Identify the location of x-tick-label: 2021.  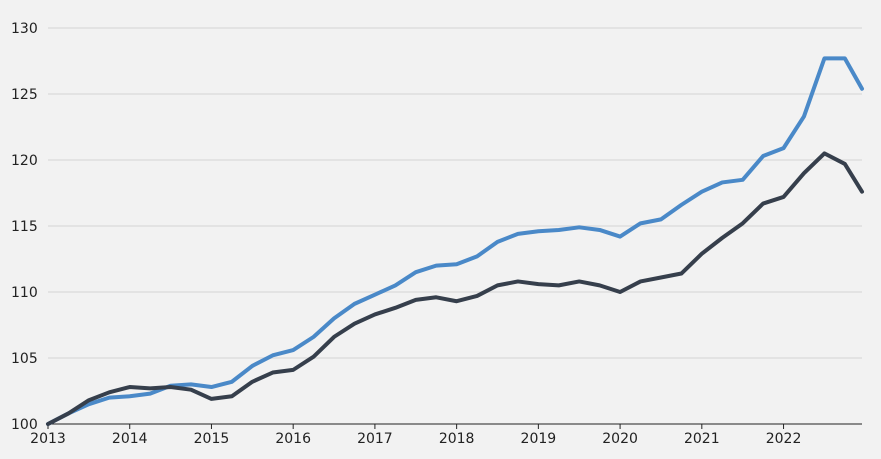
(702, 439).